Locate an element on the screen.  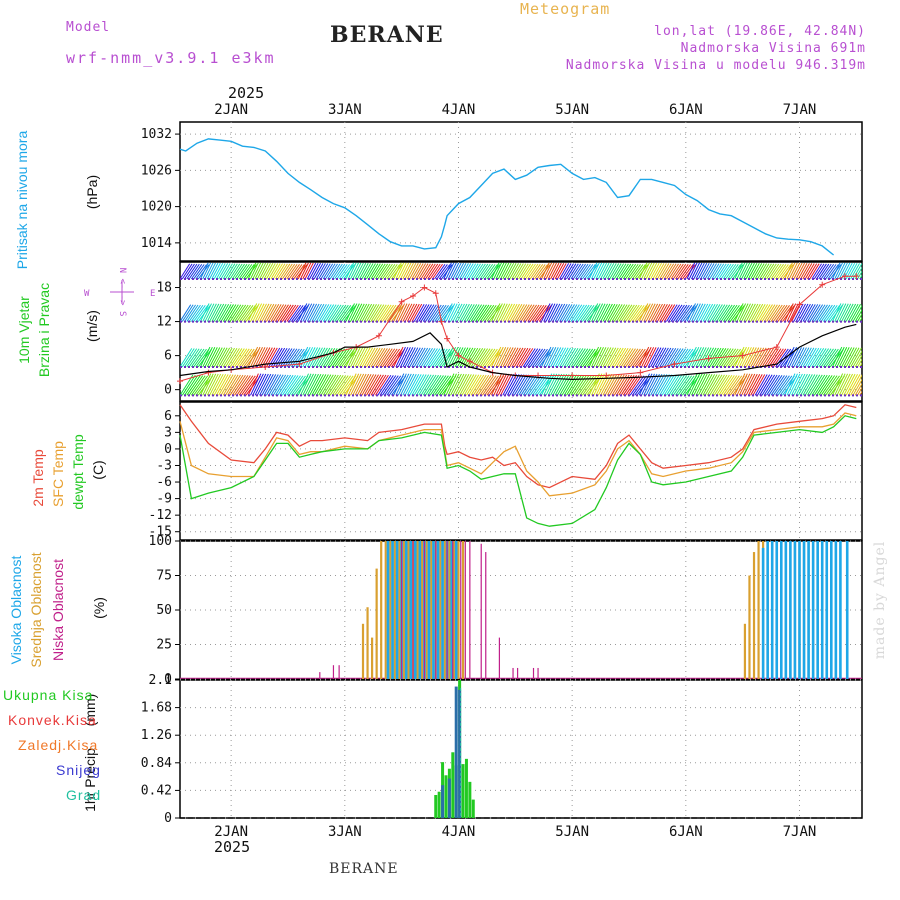
cloud-mid-bar is located at coordinates (754, 615).